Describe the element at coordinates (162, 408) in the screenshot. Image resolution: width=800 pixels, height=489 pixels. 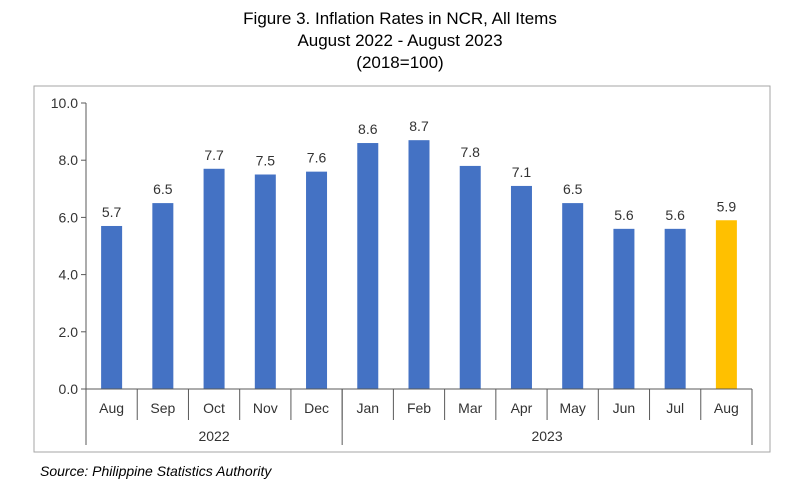
I see `x-category-label: Sep` at that location.